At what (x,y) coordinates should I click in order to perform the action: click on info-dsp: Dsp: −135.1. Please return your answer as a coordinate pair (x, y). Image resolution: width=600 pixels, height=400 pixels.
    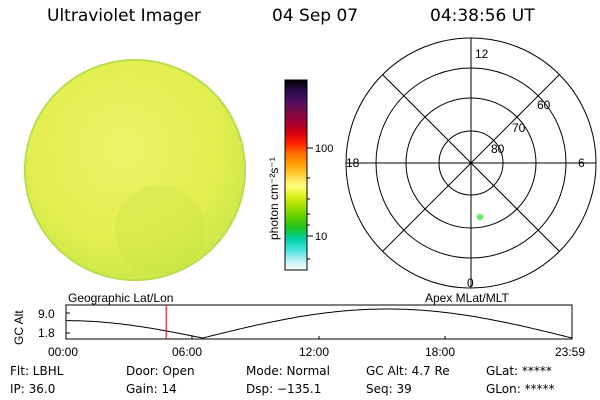
    Looking at the image, I should click on (284, 389).